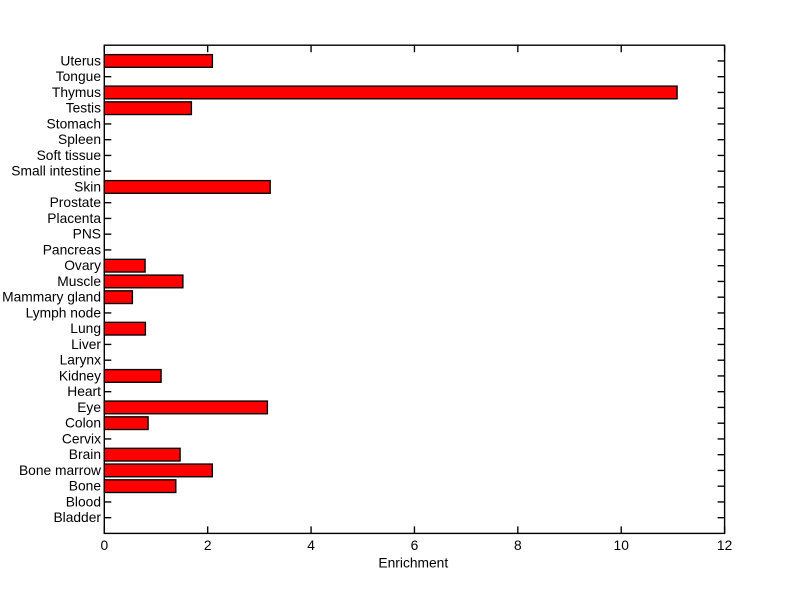  What do you see at coordinates (81, 360) in the screenshot?
I see `svg-text: Larynx` at bounding box center [81, 360].